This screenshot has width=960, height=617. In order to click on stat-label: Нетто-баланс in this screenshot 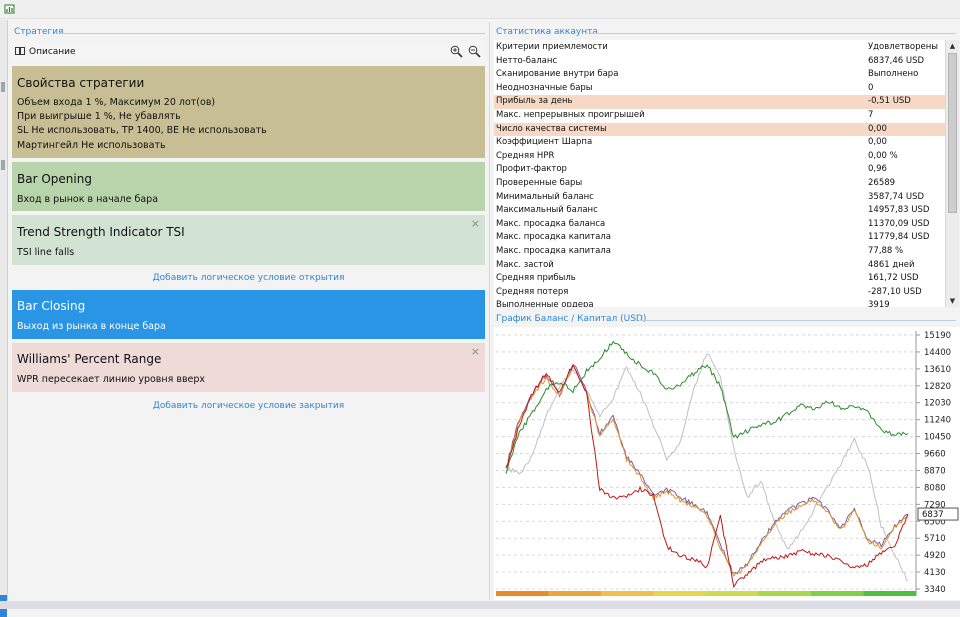, I will do `click(527, 60)`.